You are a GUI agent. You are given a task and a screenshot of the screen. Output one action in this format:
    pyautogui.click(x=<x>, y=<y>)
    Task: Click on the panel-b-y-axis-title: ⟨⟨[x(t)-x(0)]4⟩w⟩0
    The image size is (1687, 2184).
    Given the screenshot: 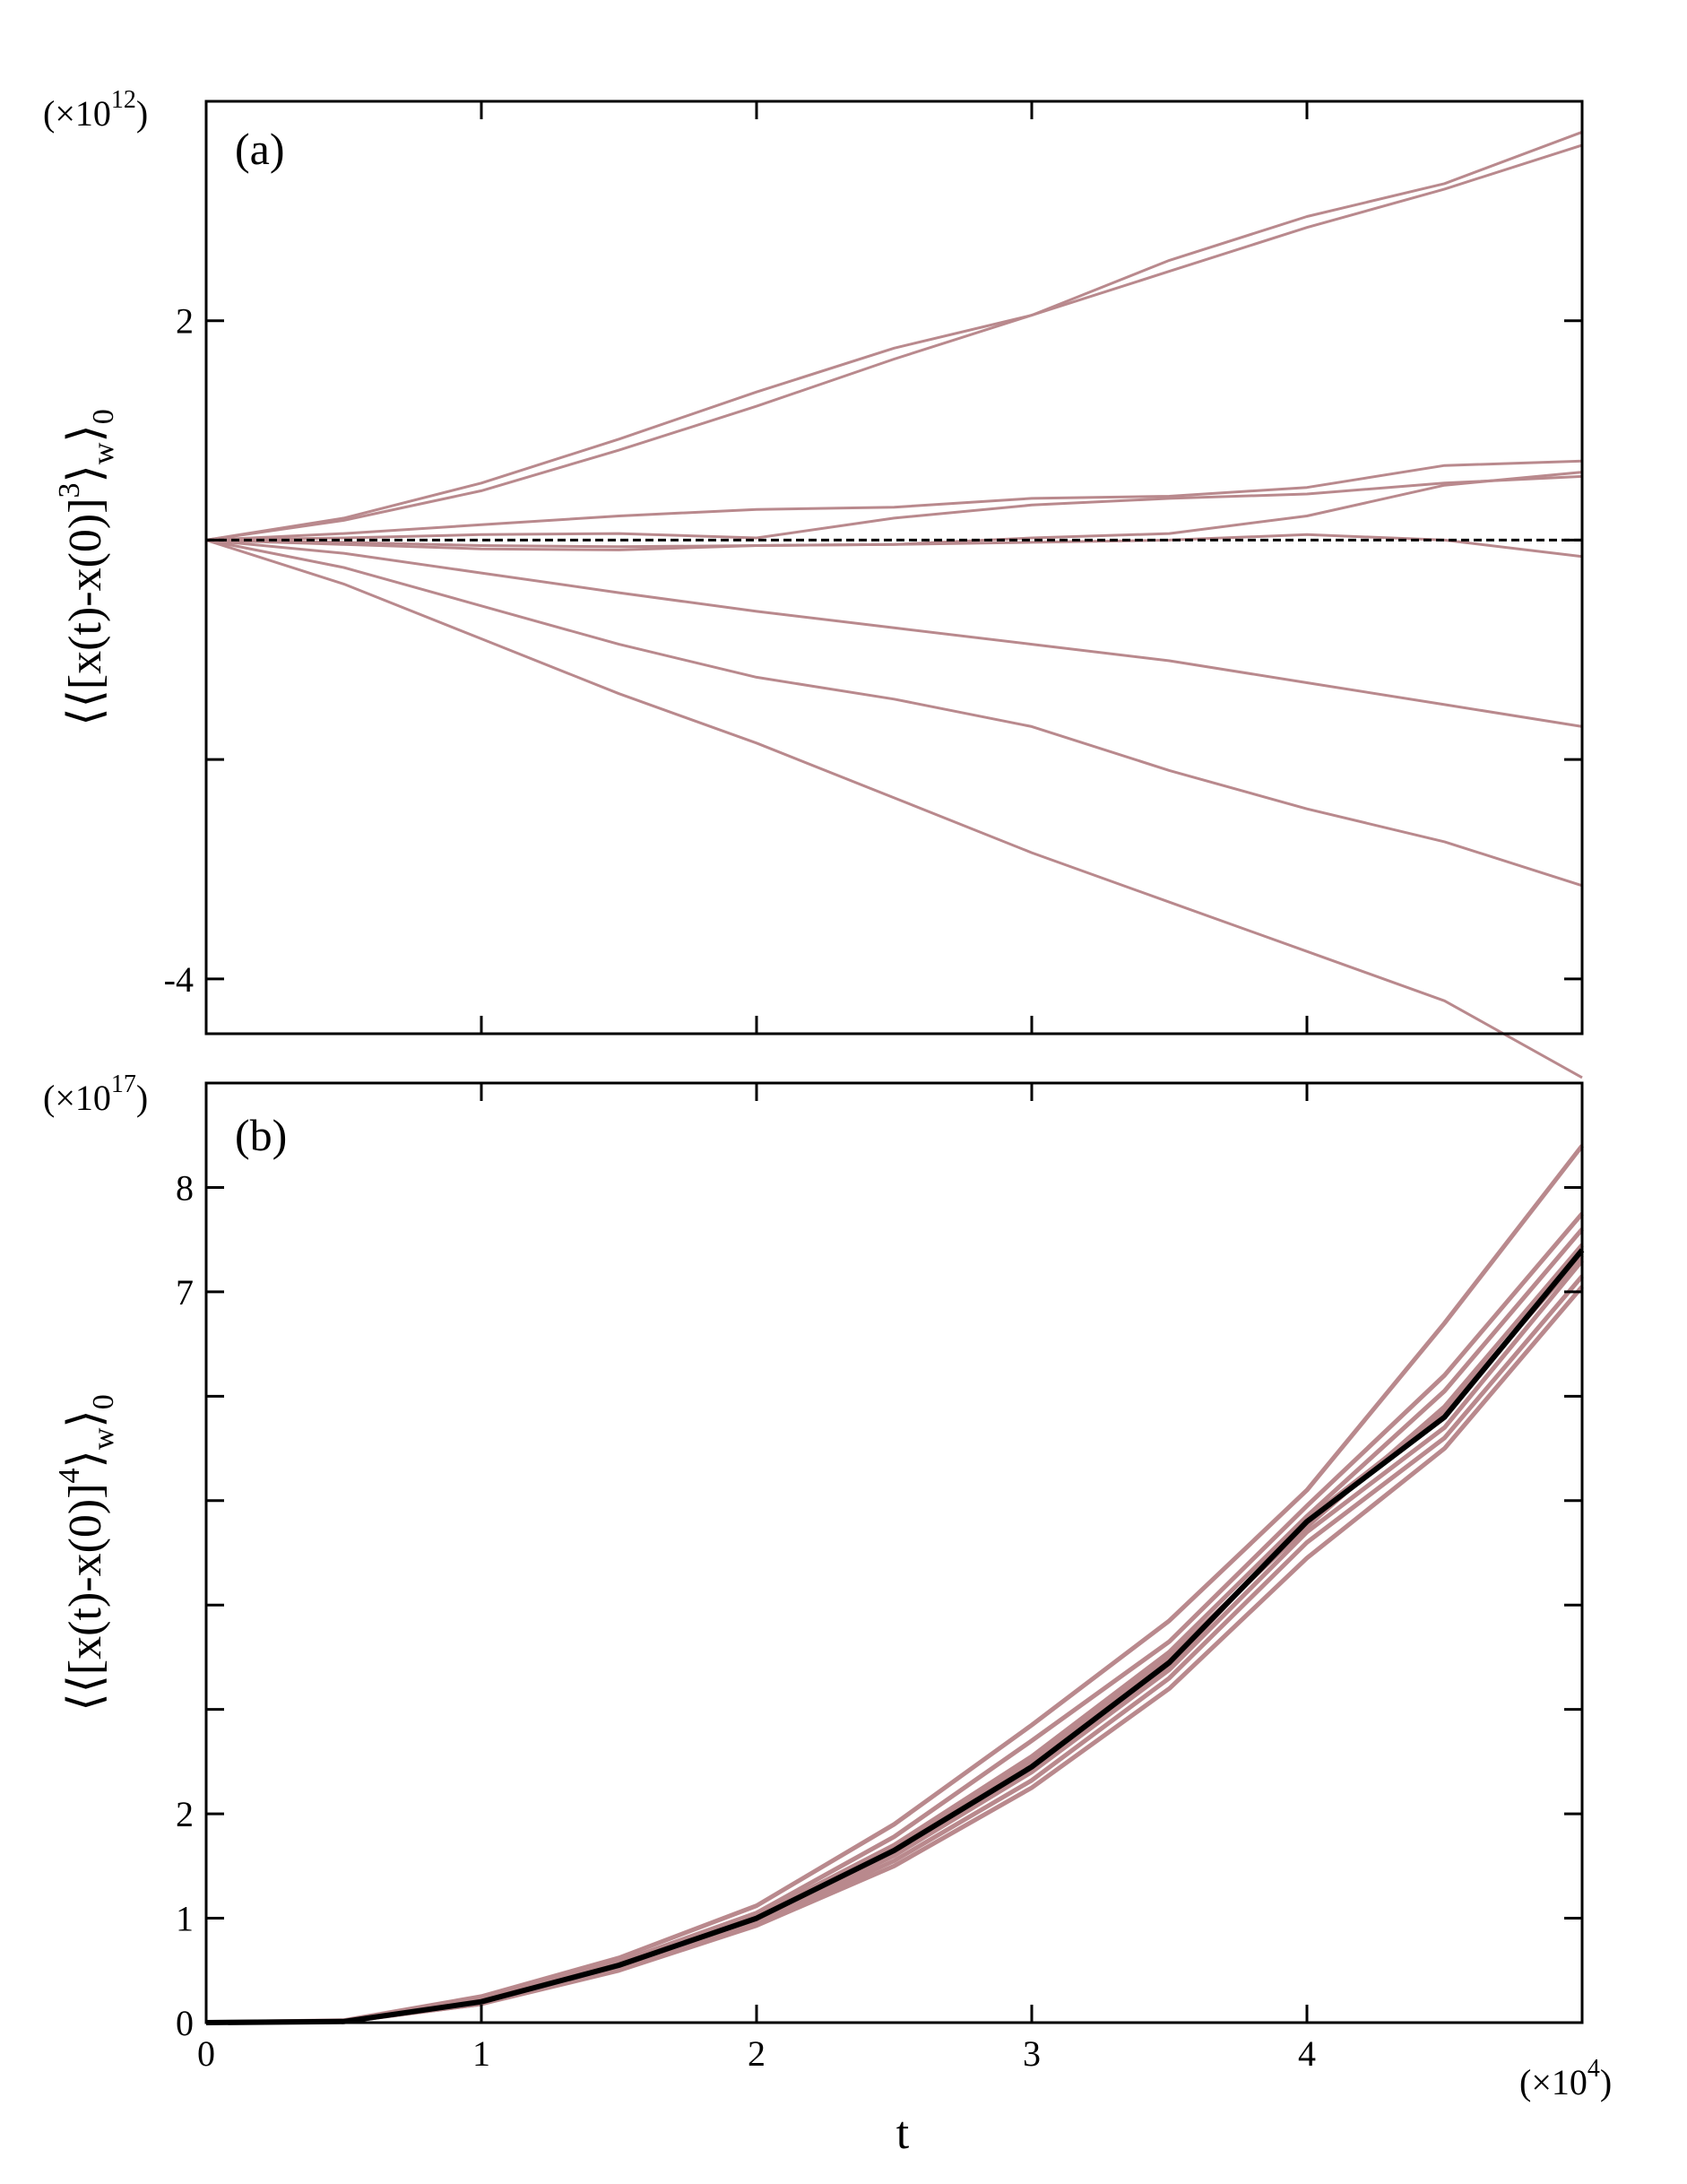 What is the action you would take?
    pyautogui.click(x=86, y=1552)
    